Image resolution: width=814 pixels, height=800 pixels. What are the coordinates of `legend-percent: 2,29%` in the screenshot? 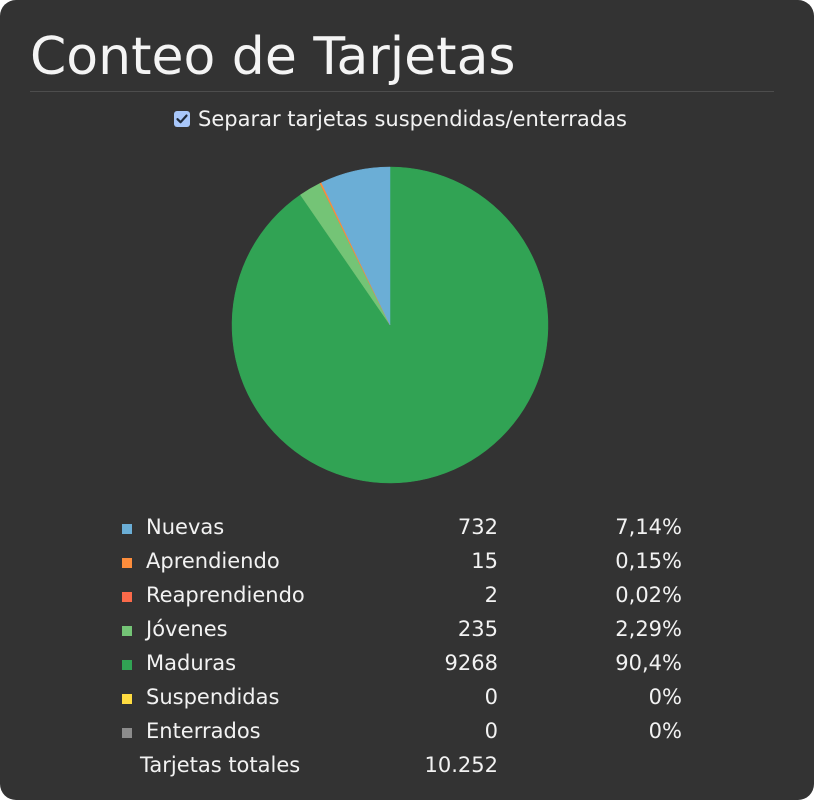 It's located at (648, 629).